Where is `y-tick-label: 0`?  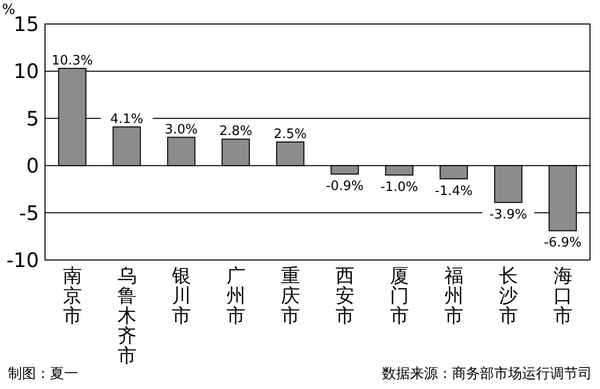
y-tick-label: 0 is located at coordinates (32, 166).